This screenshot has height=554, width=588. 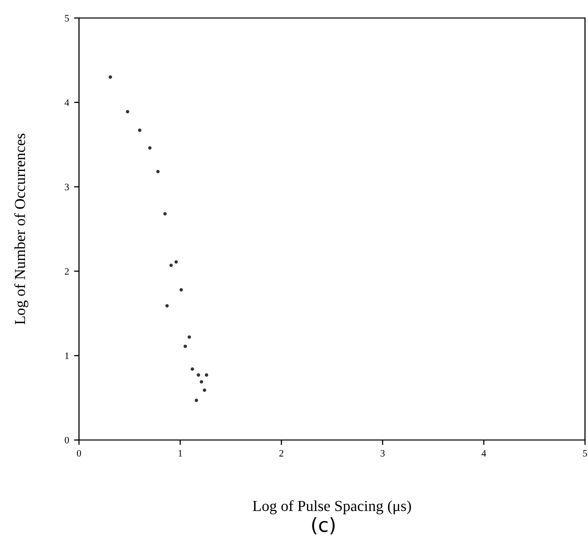 What do you see at coordinates (79, 453) in the screenshot?
I see `x-tick-label: 0` at bounding box center [79, 453].